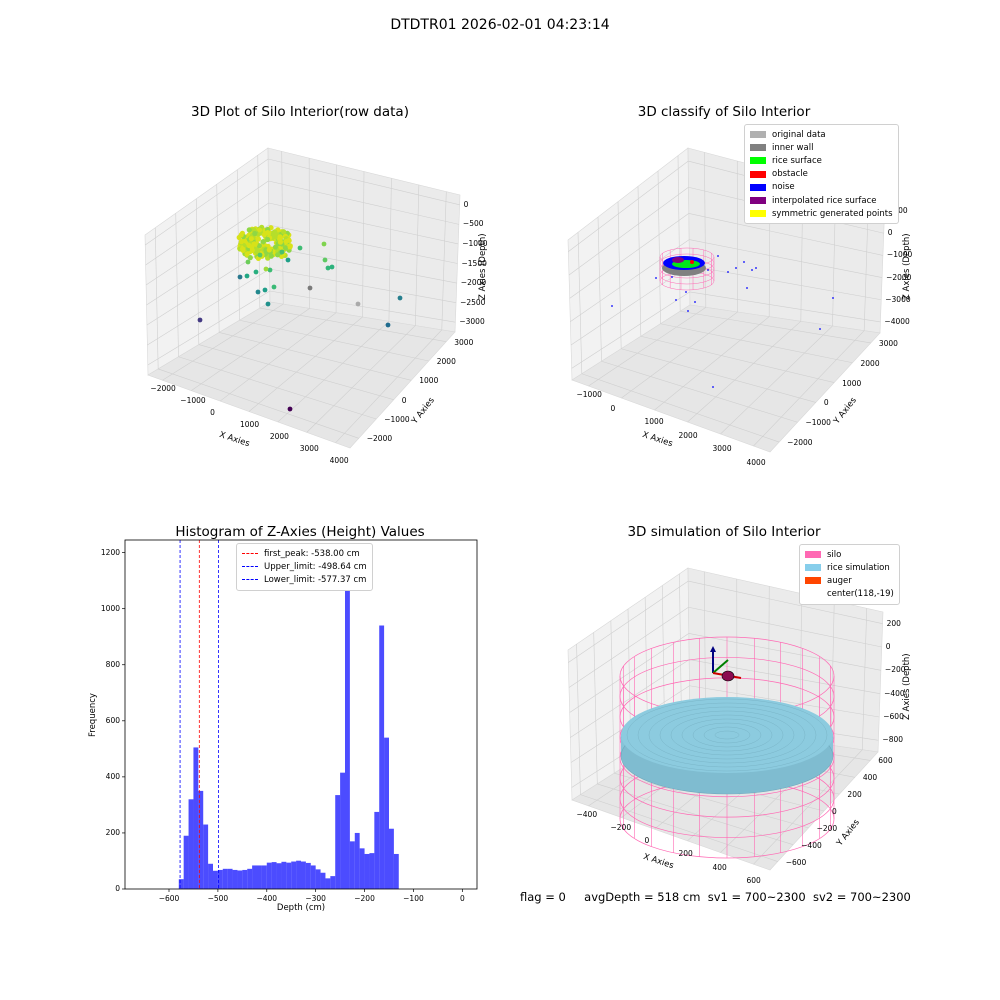 The width and height of the screenshot is (1000, 1000). I want to click on legend-label: first_peak: -538.00 cm, so click(312, 553).